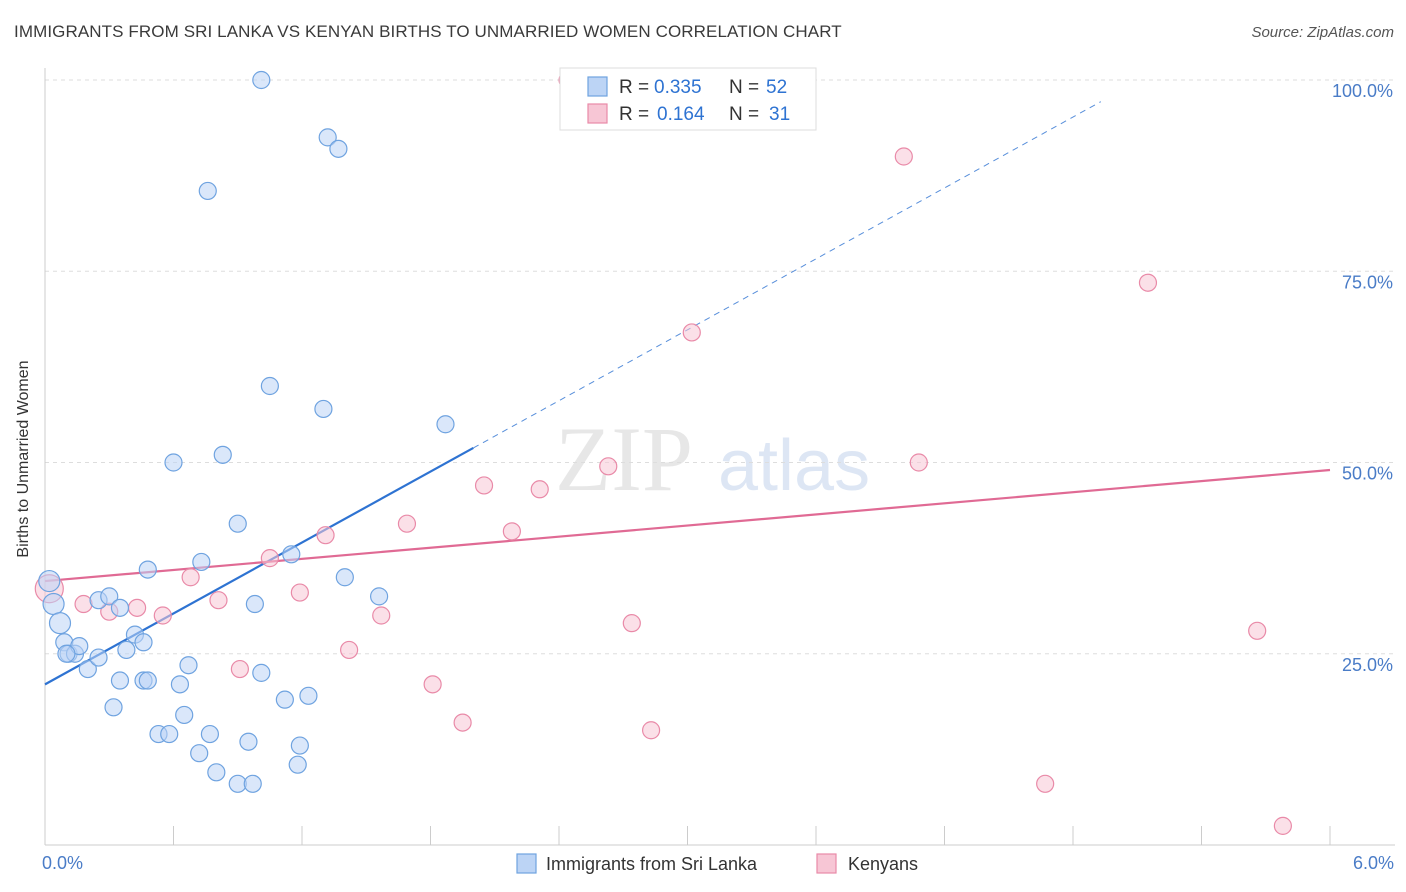 The image size is (1406, 892). Describe the element at coordinates (1373, 863) in the screenshot. I see `x-tick-label-max: 6.0%` at that location.